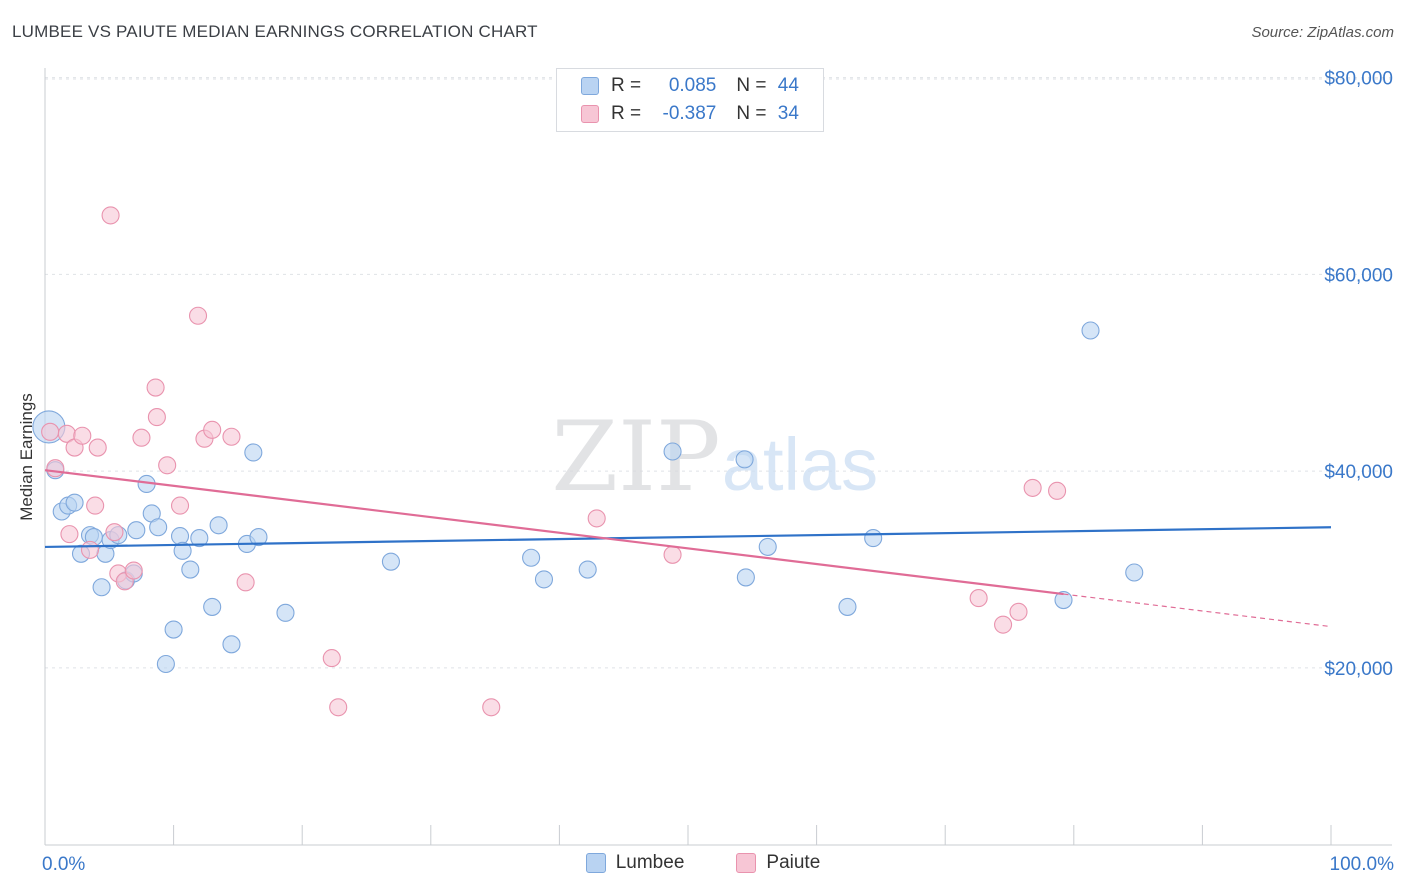 This screenshot has height=892, width=1406. Describe the element at coordinates (1358, 472) in the screenshot. I see `y-tick-label: $40,000` at that location.